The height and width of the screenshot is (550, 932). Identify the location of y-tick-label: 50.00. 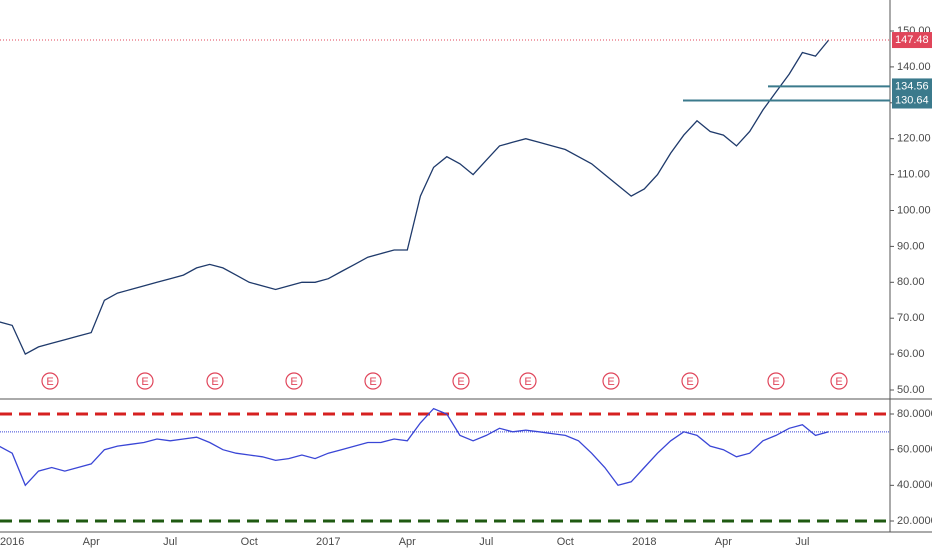
(911, 390).